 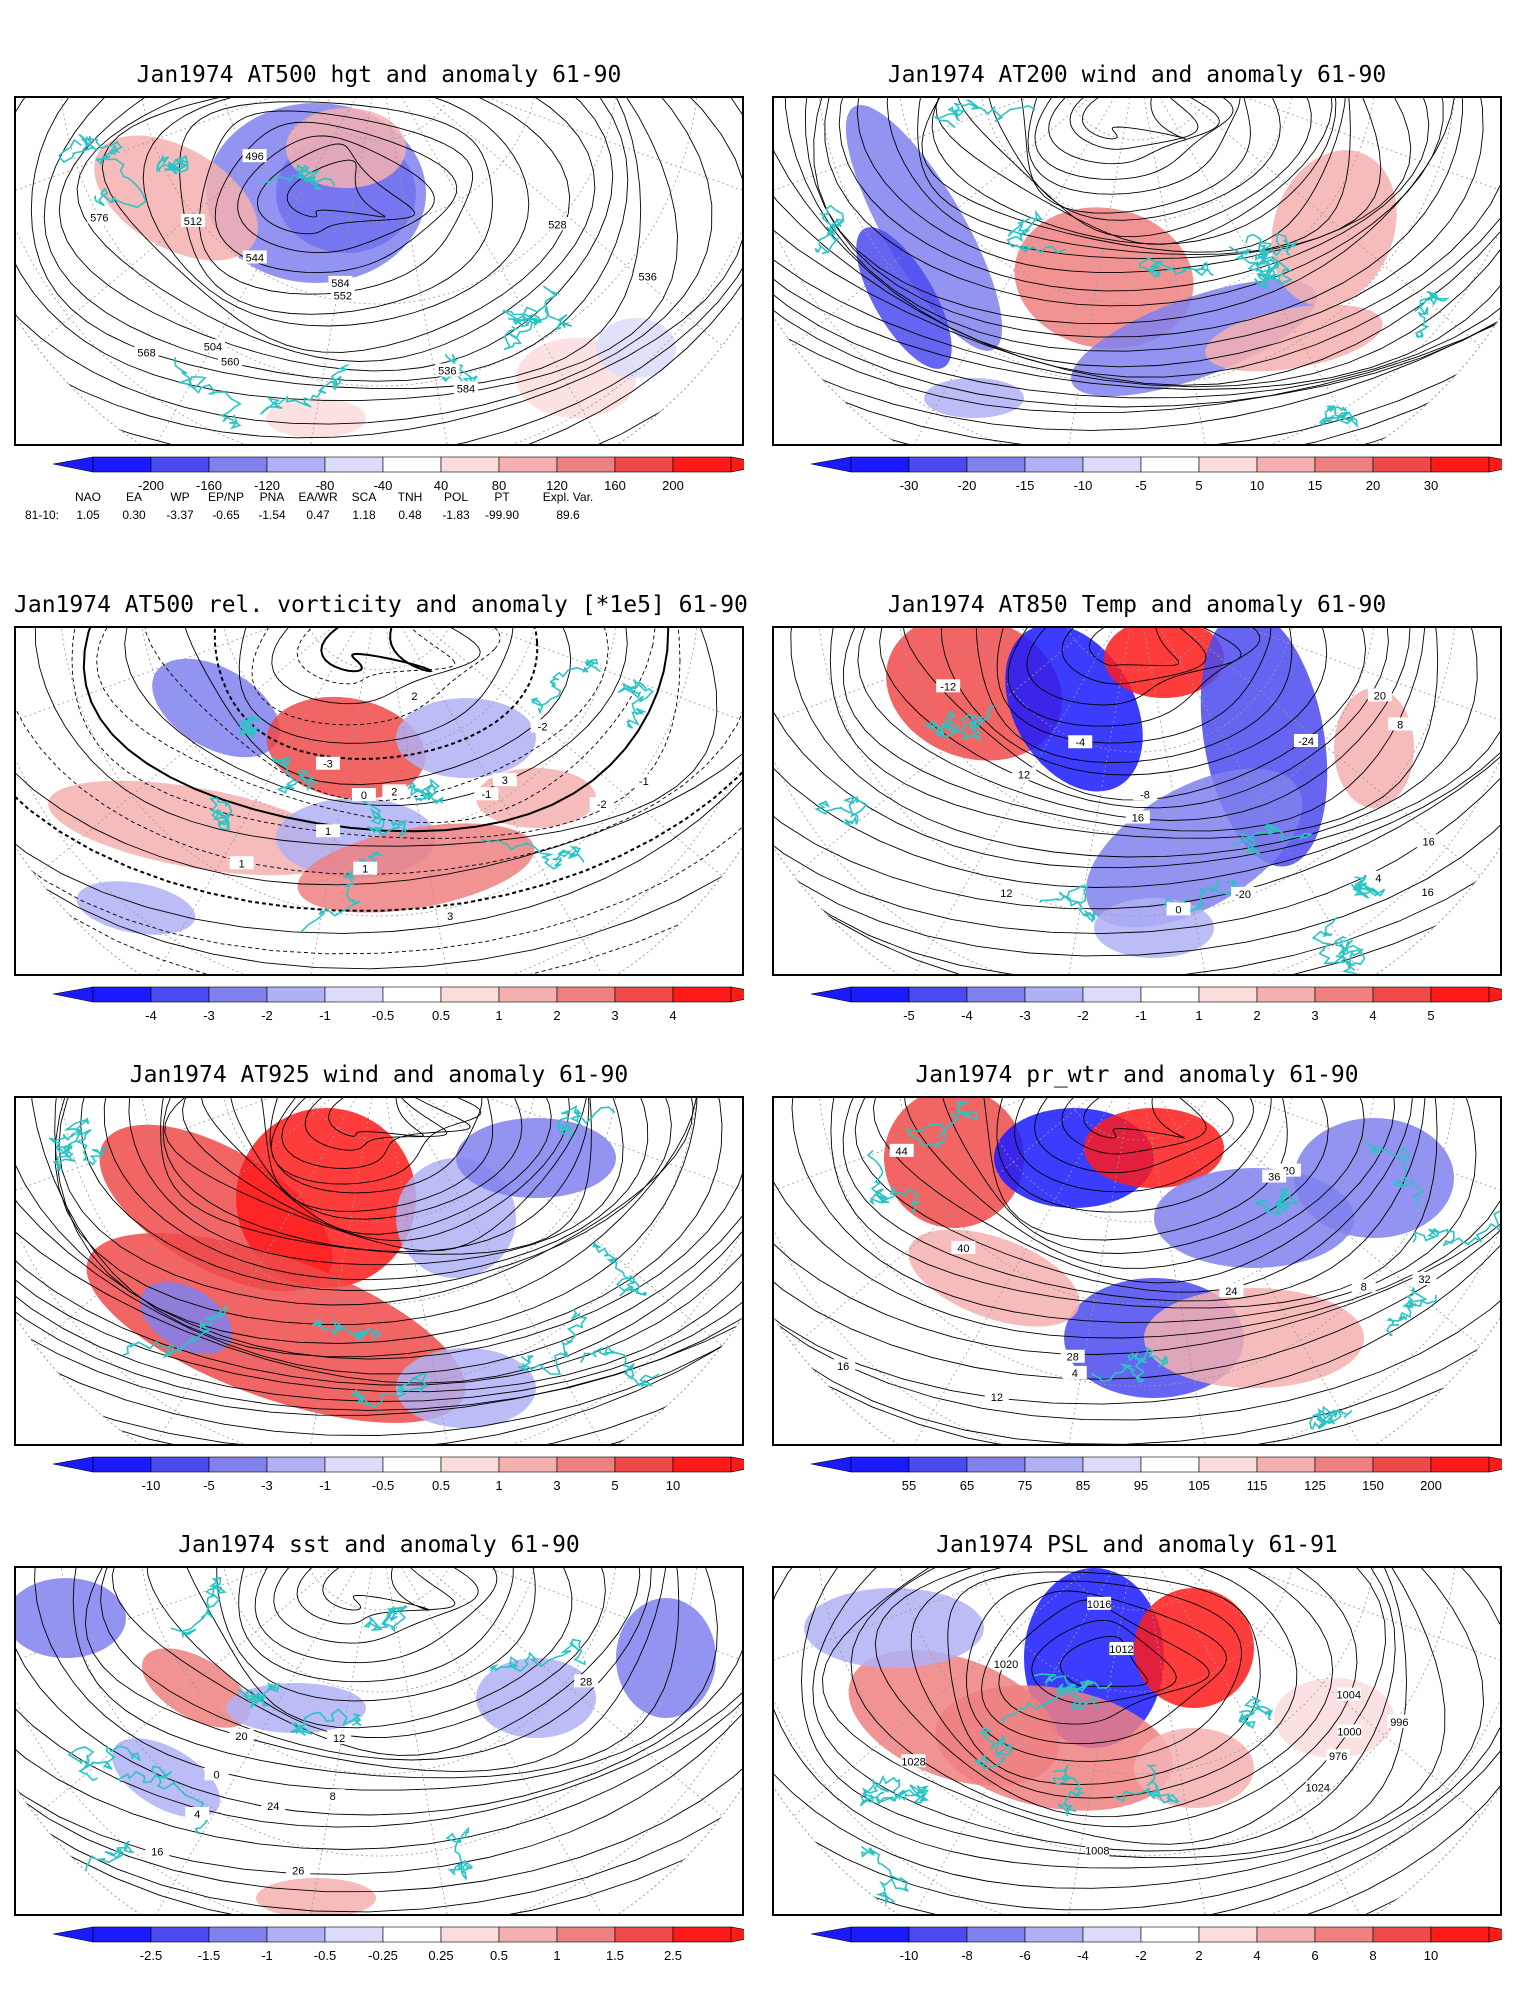 What do you see at coordinates (1373, 1955) in the screenshot?
I see `colorbar-tick-label: 8` at bounding box center [1373, 1955].